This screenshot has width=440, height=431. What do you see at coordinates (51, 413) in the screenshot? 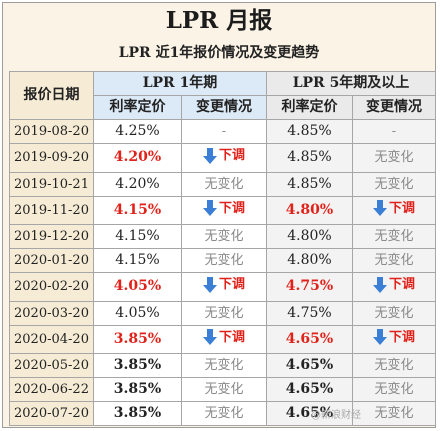
I see `date-cell: 2020-07-20` at bounding box center [51, 413].